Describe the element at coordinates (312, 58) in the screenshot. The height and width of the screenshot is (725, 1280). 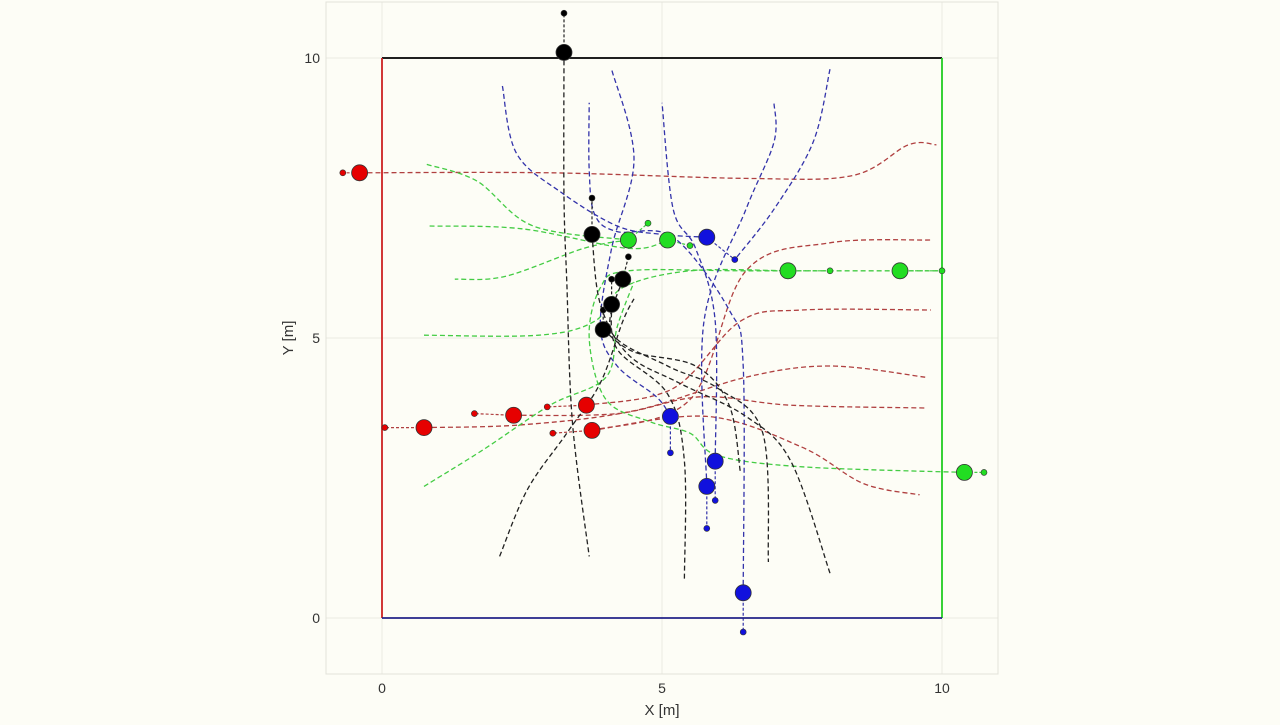
I see `y-tick-label: 10` at that location.